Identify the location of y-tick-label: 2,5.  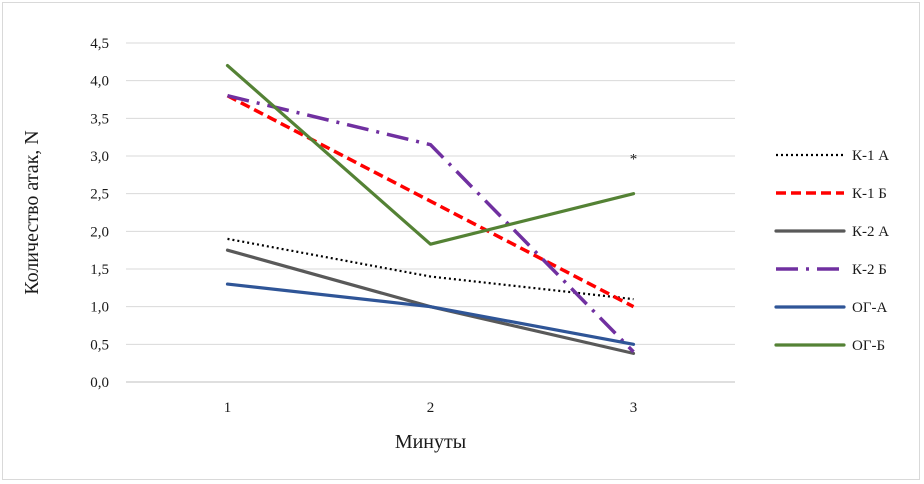
(99, 195).